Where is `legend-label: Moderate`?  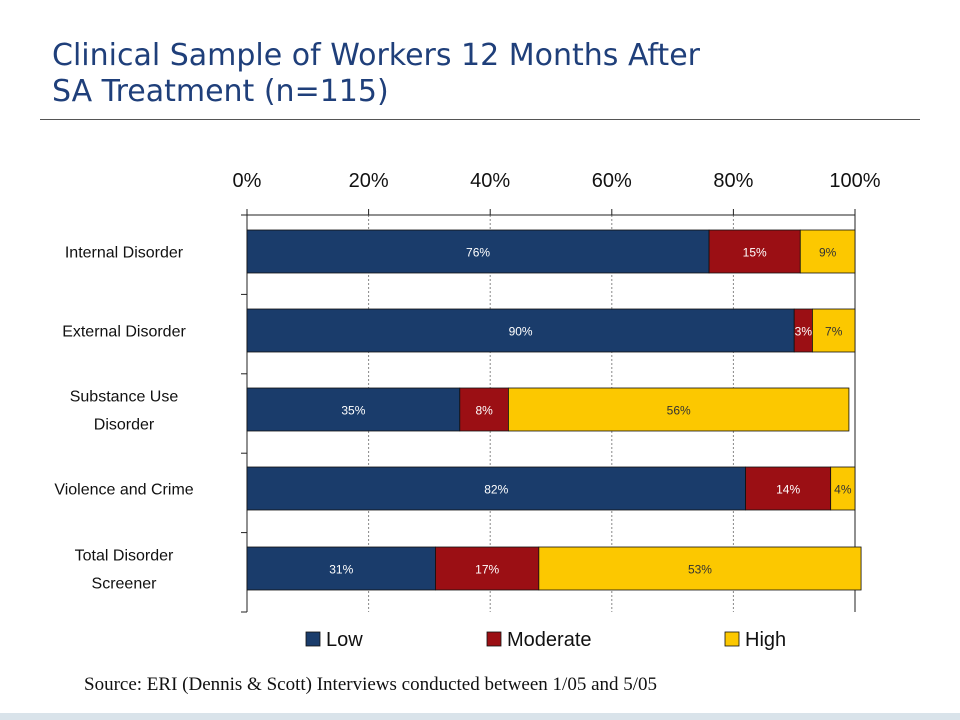 legend-label: Moderate is located at coordinates (549, 640).